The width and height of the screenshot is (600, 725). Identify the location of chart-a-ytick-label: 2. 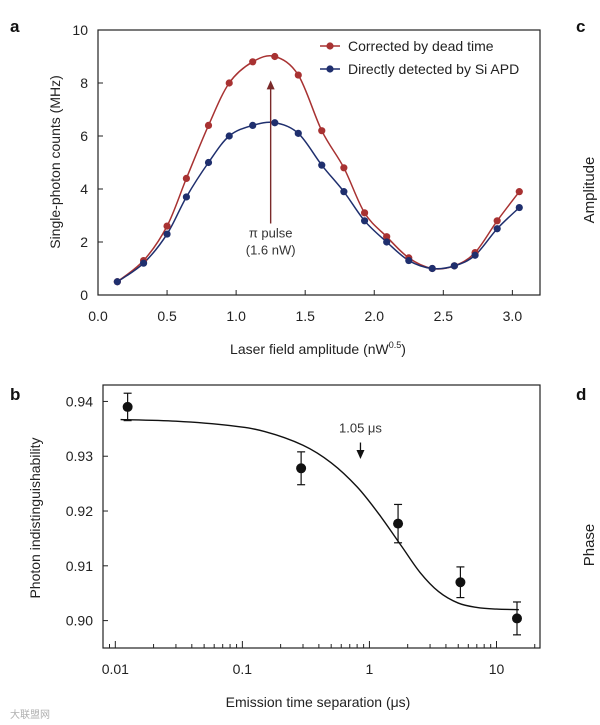
(84, 242).